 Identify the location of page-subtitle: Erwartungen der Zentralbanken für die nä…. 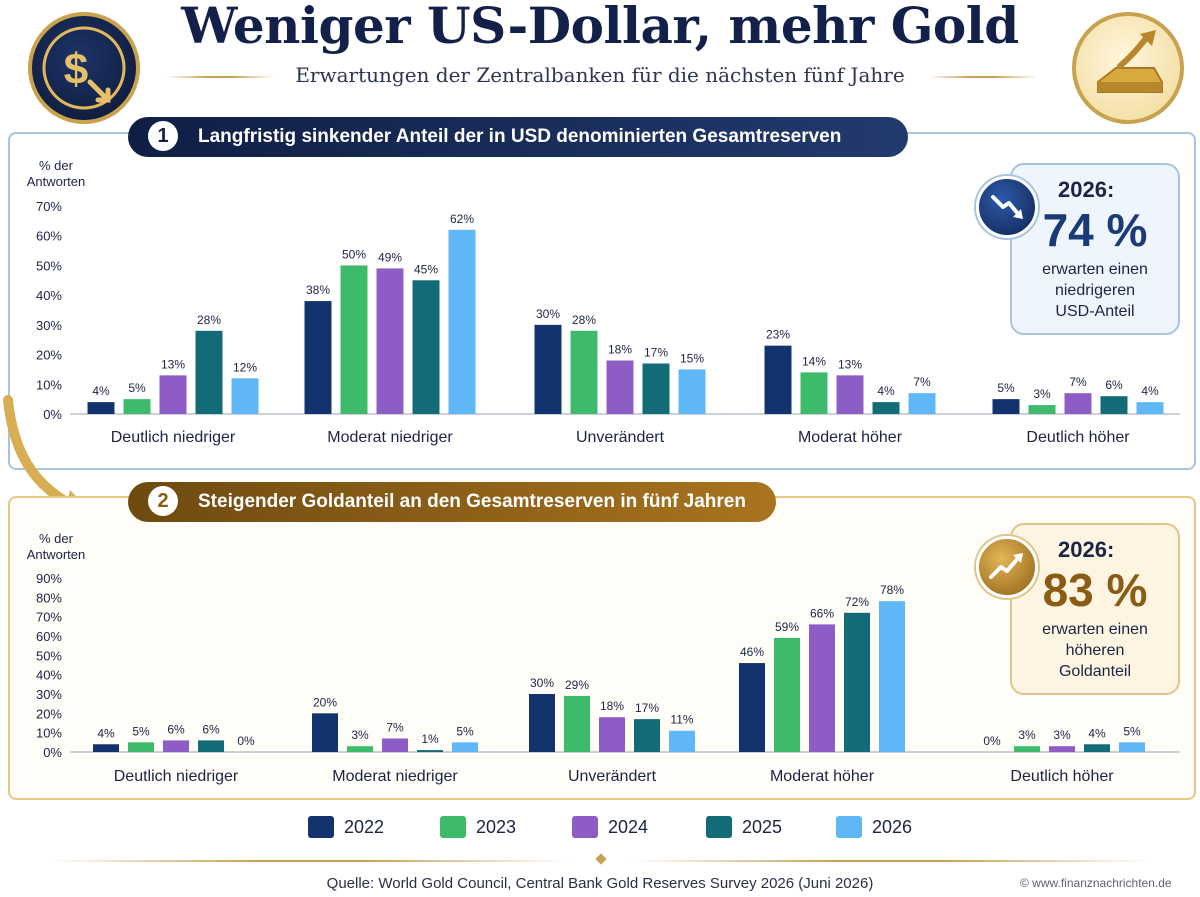
(600, 75).